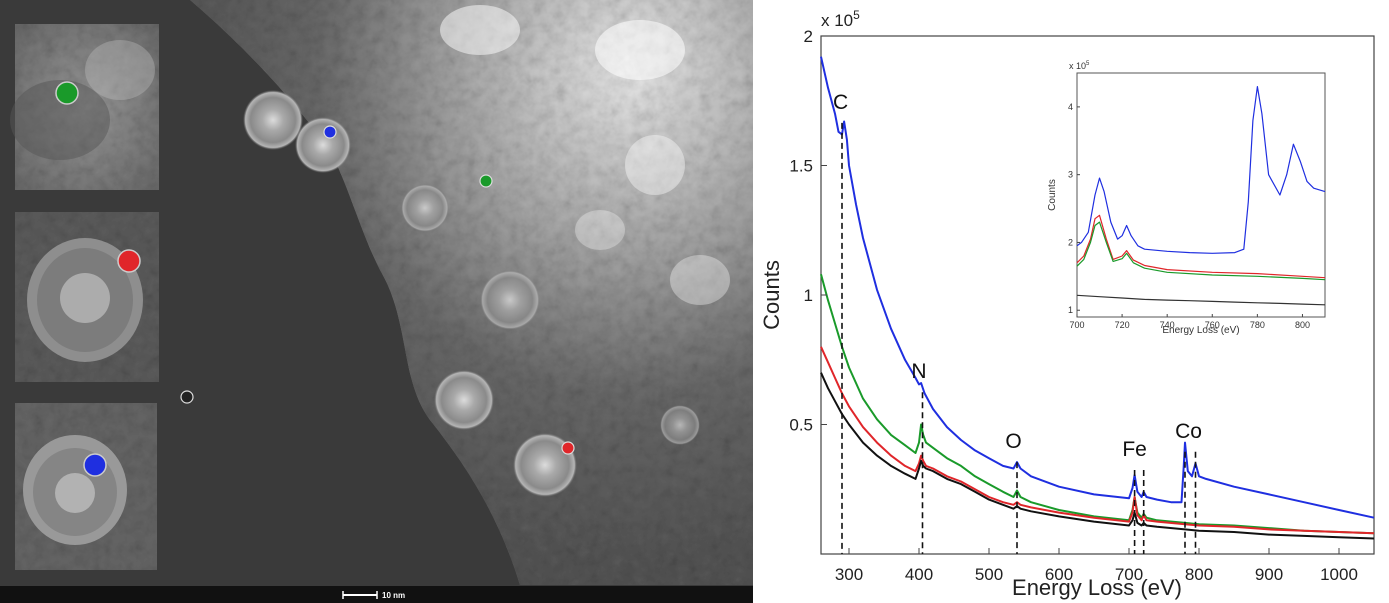  Describe the element at coordinates (918, 371) in the screenshot. I see `edge-label: N` at that location.